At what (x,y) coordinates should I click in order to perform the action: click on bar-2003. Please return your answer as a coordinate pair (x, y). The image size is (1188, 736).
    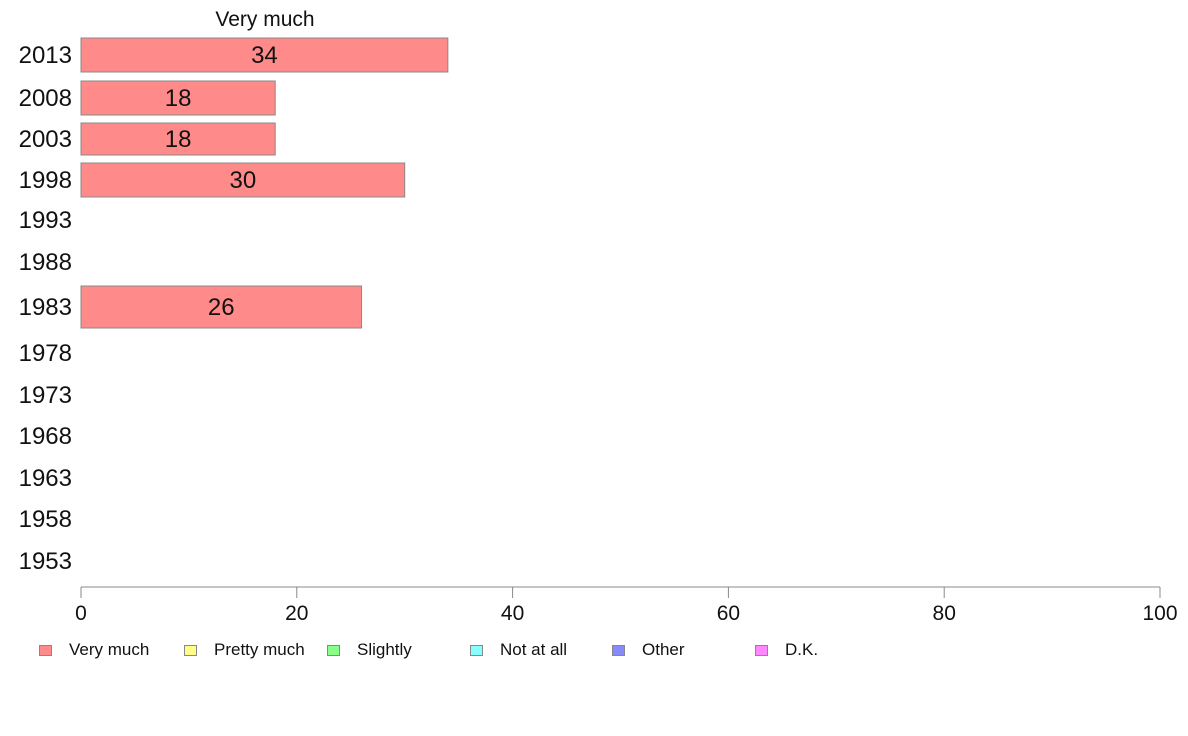
    Looking at the image, I should click on (178, 139).